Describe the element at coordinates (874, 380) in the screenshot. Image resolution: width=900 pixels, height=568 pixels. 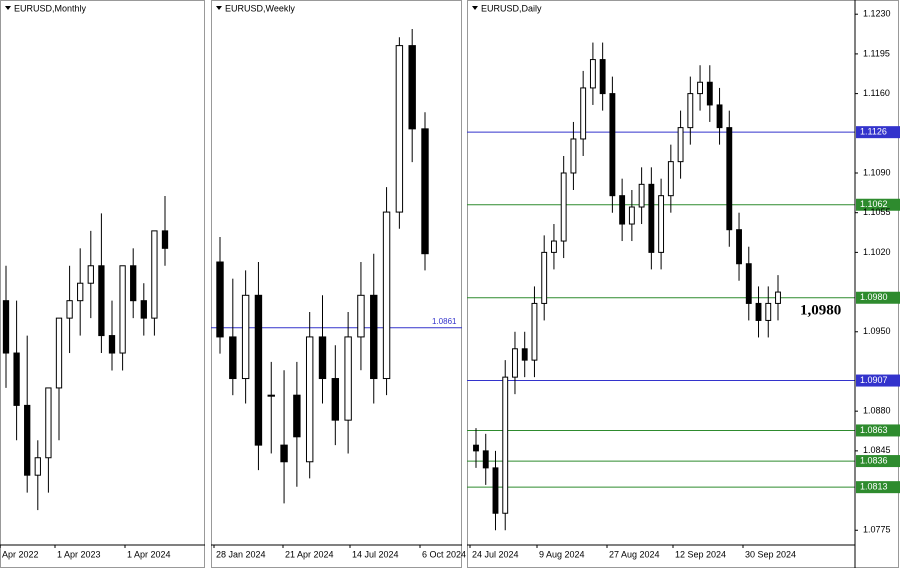
I see `level-label: 1.0907` at that location.